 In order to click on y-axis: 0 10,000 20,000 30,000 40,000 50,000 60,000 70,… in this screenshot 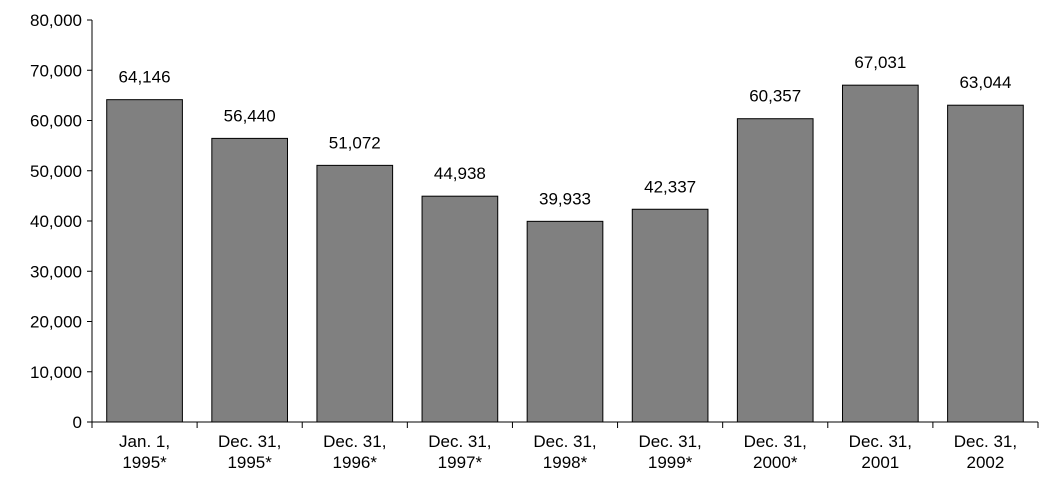, I will do `click(61, 221)`.